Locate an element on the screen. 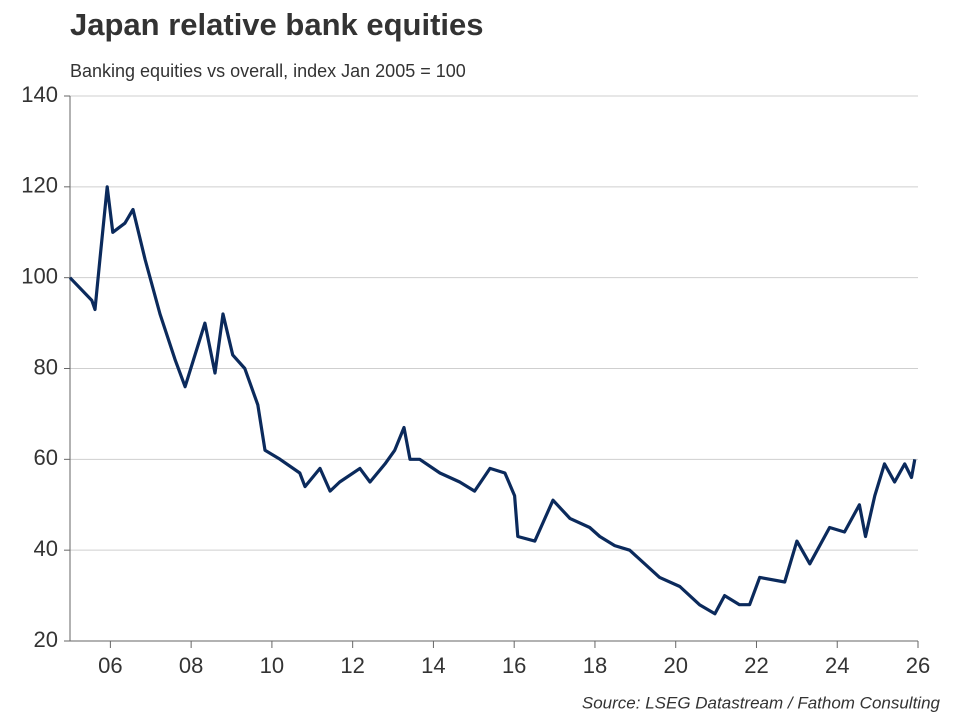 This screenshot has width=960, height=725. x-tick-label: 16 is located at coordinates (514, 665).